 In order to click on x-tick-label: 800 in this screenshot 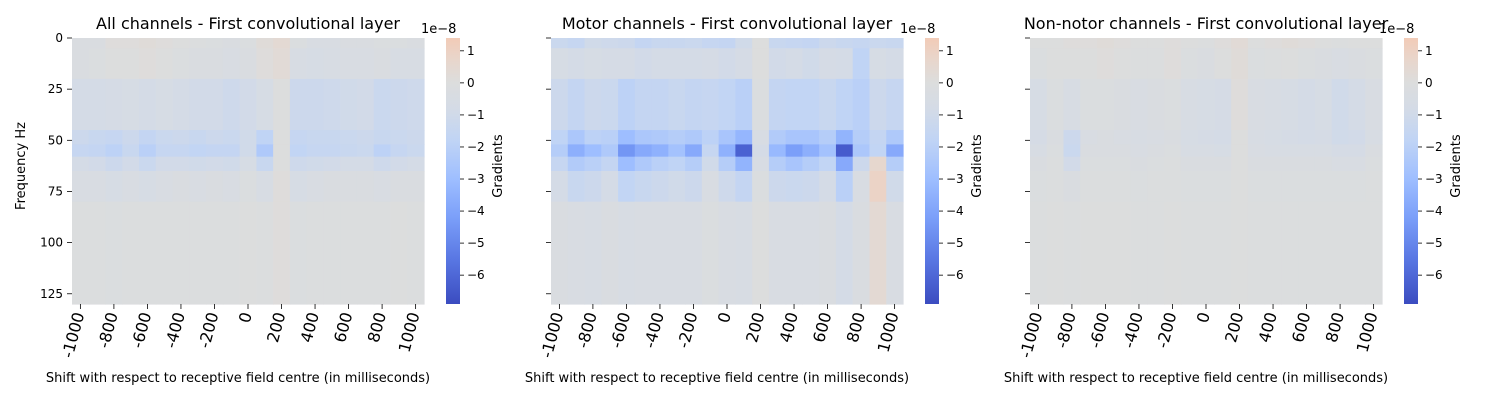, I will do `click(1335, 327)`.